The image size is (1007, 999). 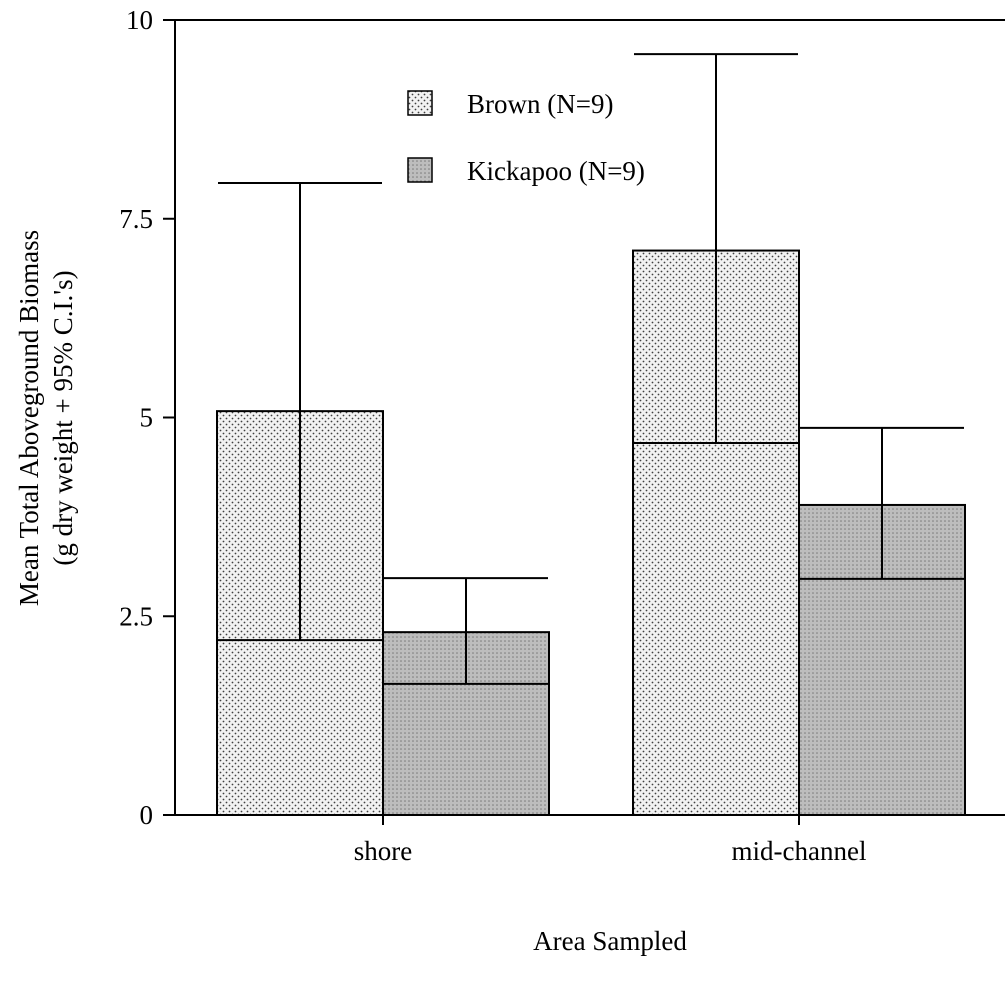 I want to click on y-tick-label: 10, so click(x=139, y=20).